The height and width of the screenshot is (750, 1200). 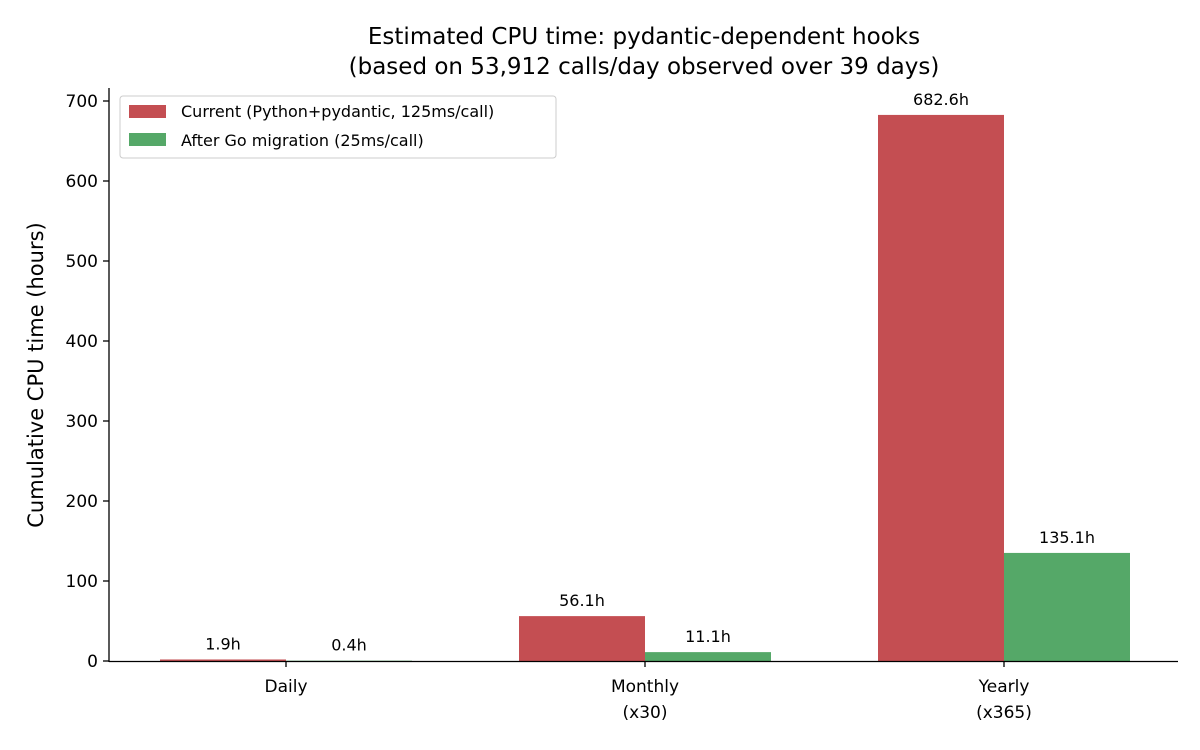 What do you see at coordinates (645, 713) in the screenshot?
I see `x-tick-sublabel: (x30)` at bounding box center [645, 713].